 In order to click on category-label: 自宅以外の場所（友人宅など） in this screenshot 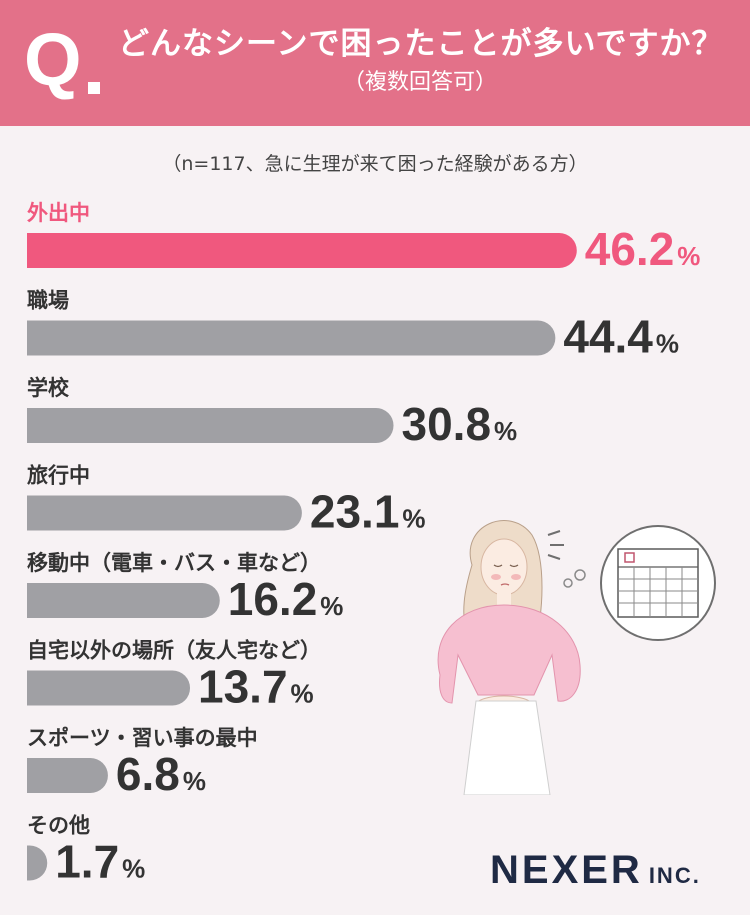, I will do `click(174, 651)`.